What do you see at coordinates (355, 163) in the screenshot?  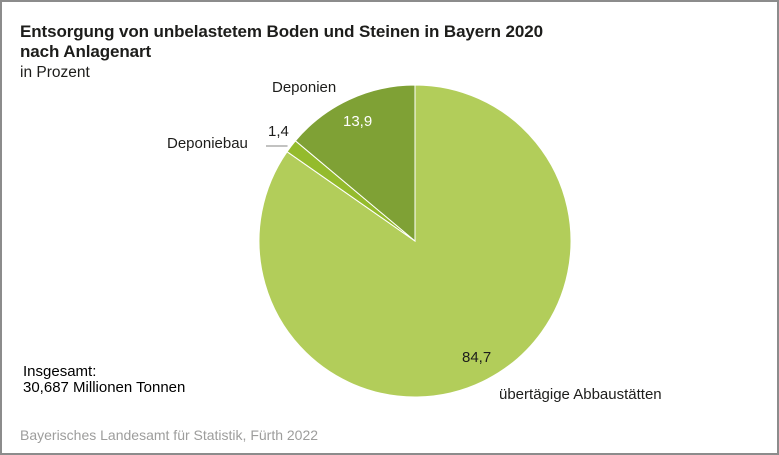 I see `pie-slice-deponien` at bounding box center [355, 163].